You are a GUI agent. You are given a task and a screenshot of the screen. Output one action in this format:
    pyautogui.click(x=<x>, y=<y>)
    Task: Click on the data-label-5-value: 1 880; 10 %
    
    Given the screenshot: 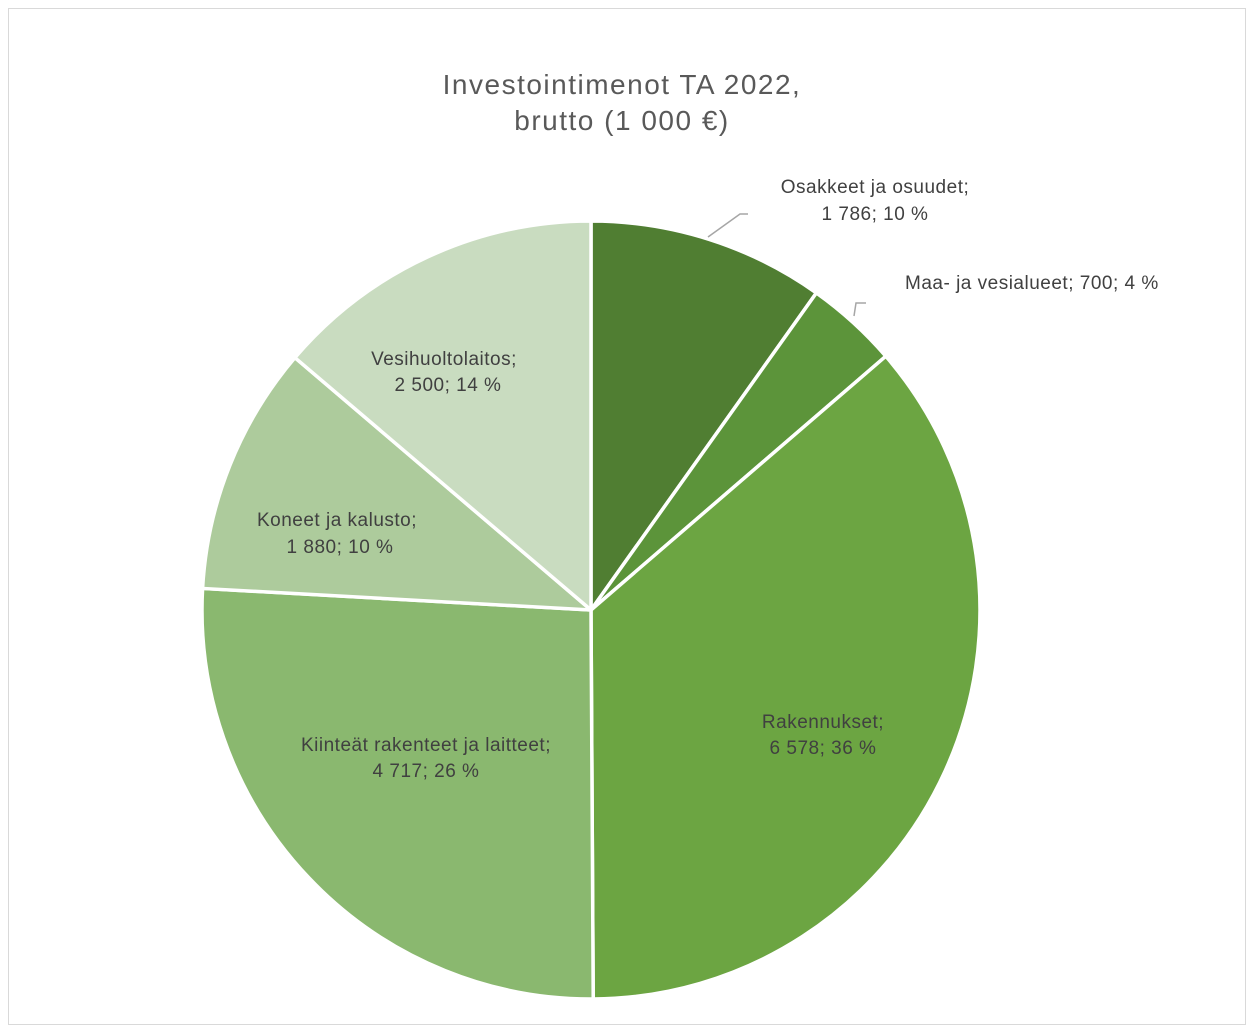 What is the action you would take?
    pyautogui.click(x=340, y=547)
    